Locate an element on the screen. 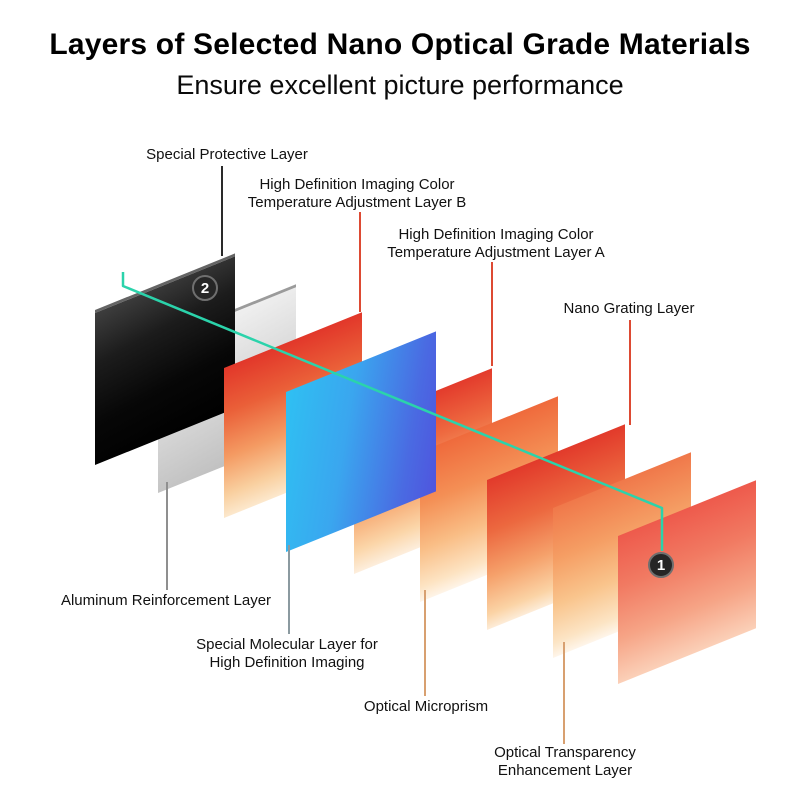 The width and height of the screenshot is (800, 800). label-nano-grating: Nano Grating Layer is located at coordinates (629, 308).